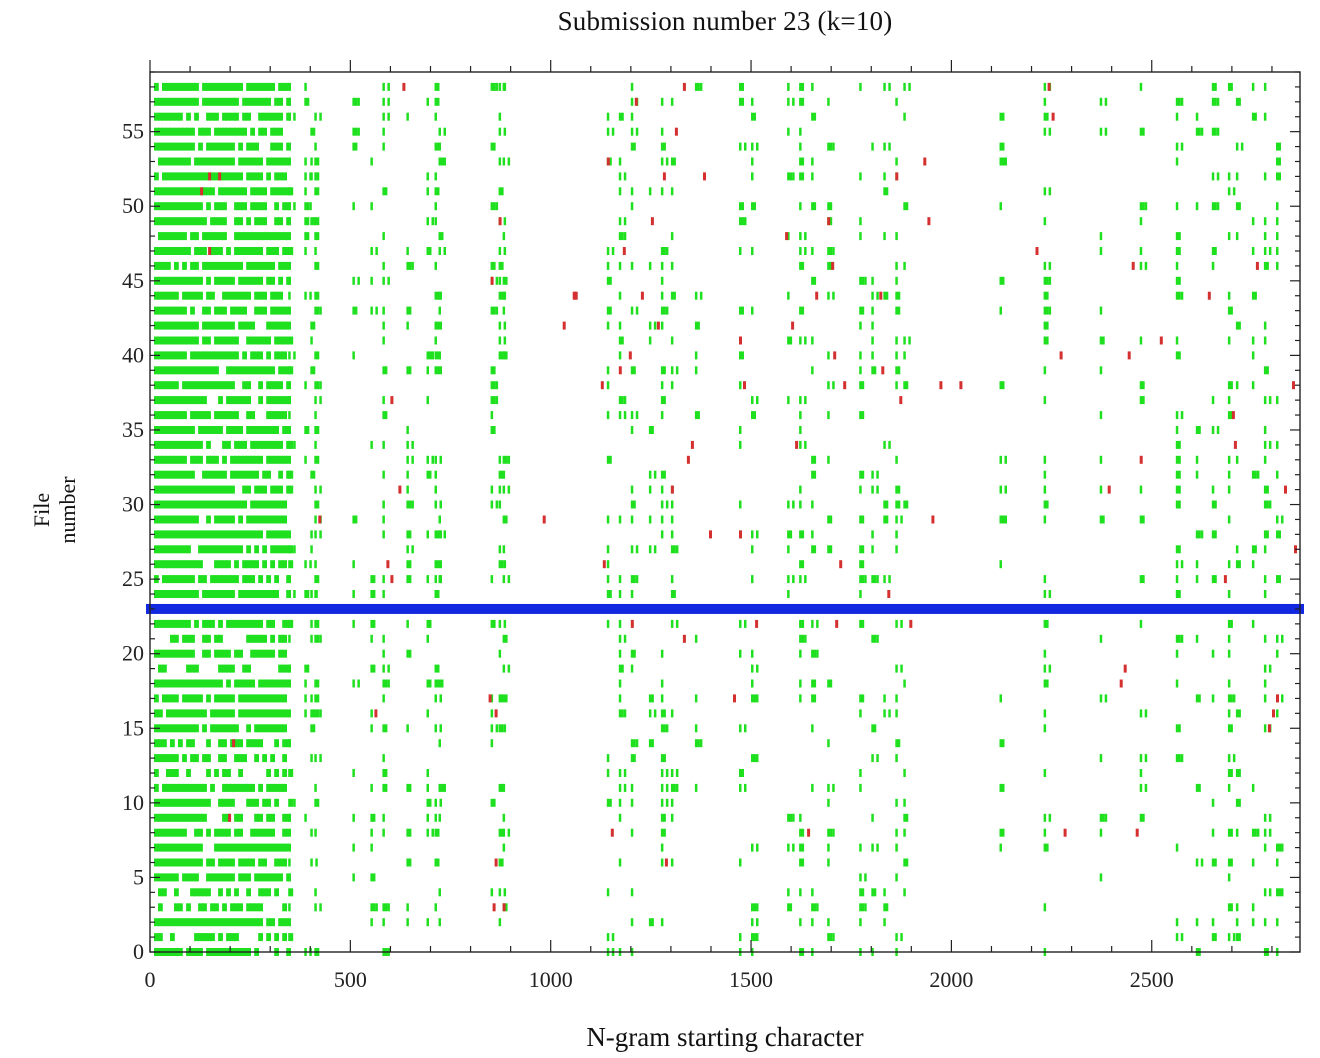  I want to click on x-tick-label: 1500, so click(751, 979).